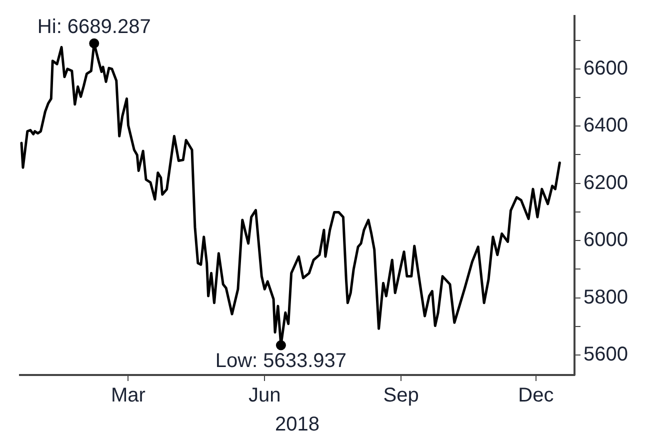 Image resolution: width=651 pixels, height=445 pixels. Describe the element at coordinates (606, 125) in the screenshot. I see `y-tick-label: 6400` at that location.